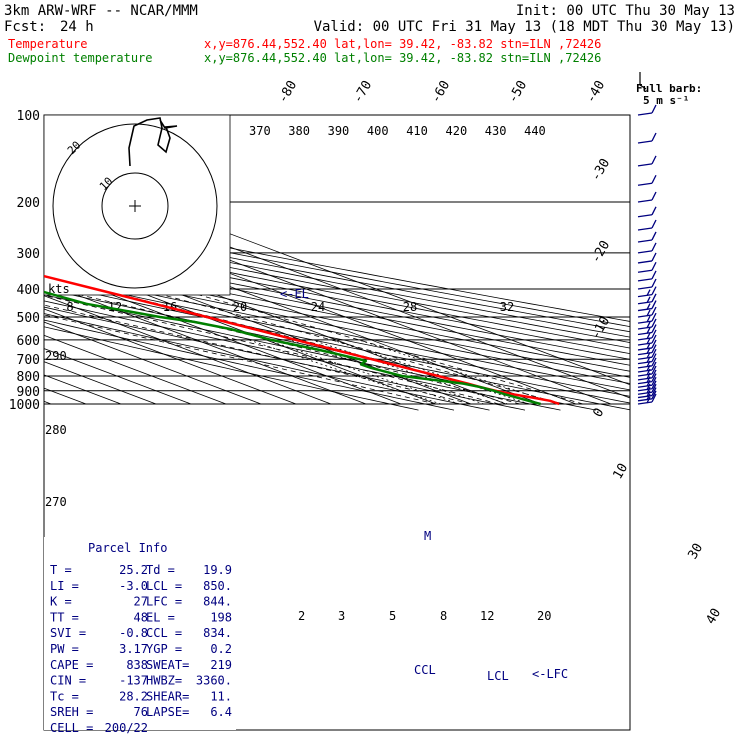 The height and width of the screenshot is (740, 740). What do you see at coordinates (598, 413) in the screenshot?
I see `temperature-tick-label: 0` at bounding box center [598, 413].